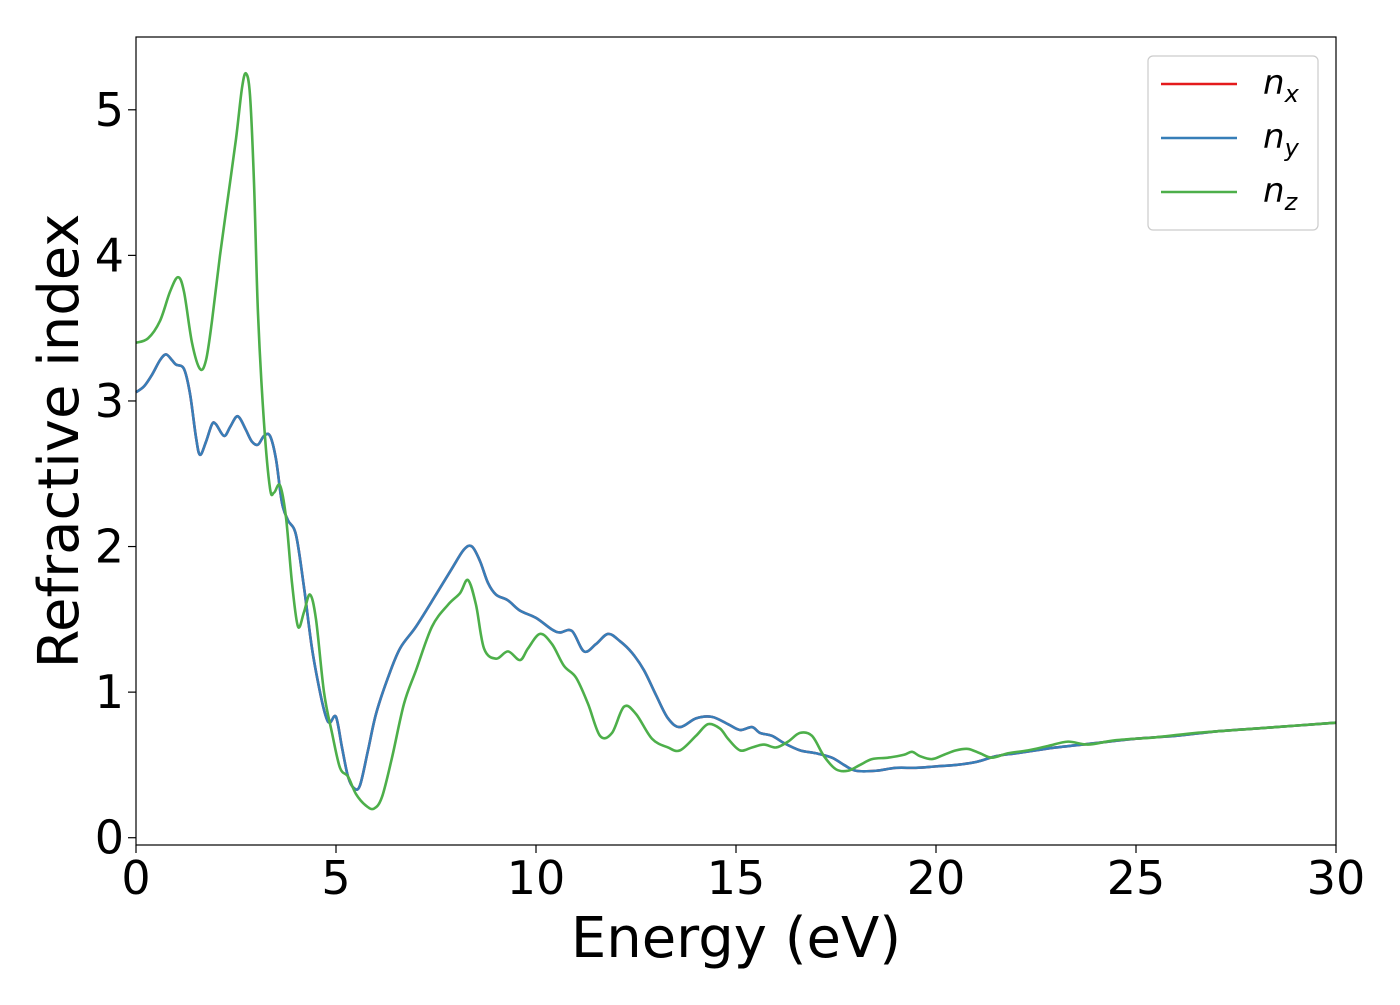 The height and width of the screenshot is (1005, 1400). I want to click on x-tick-label: 0, so click(135, 878).